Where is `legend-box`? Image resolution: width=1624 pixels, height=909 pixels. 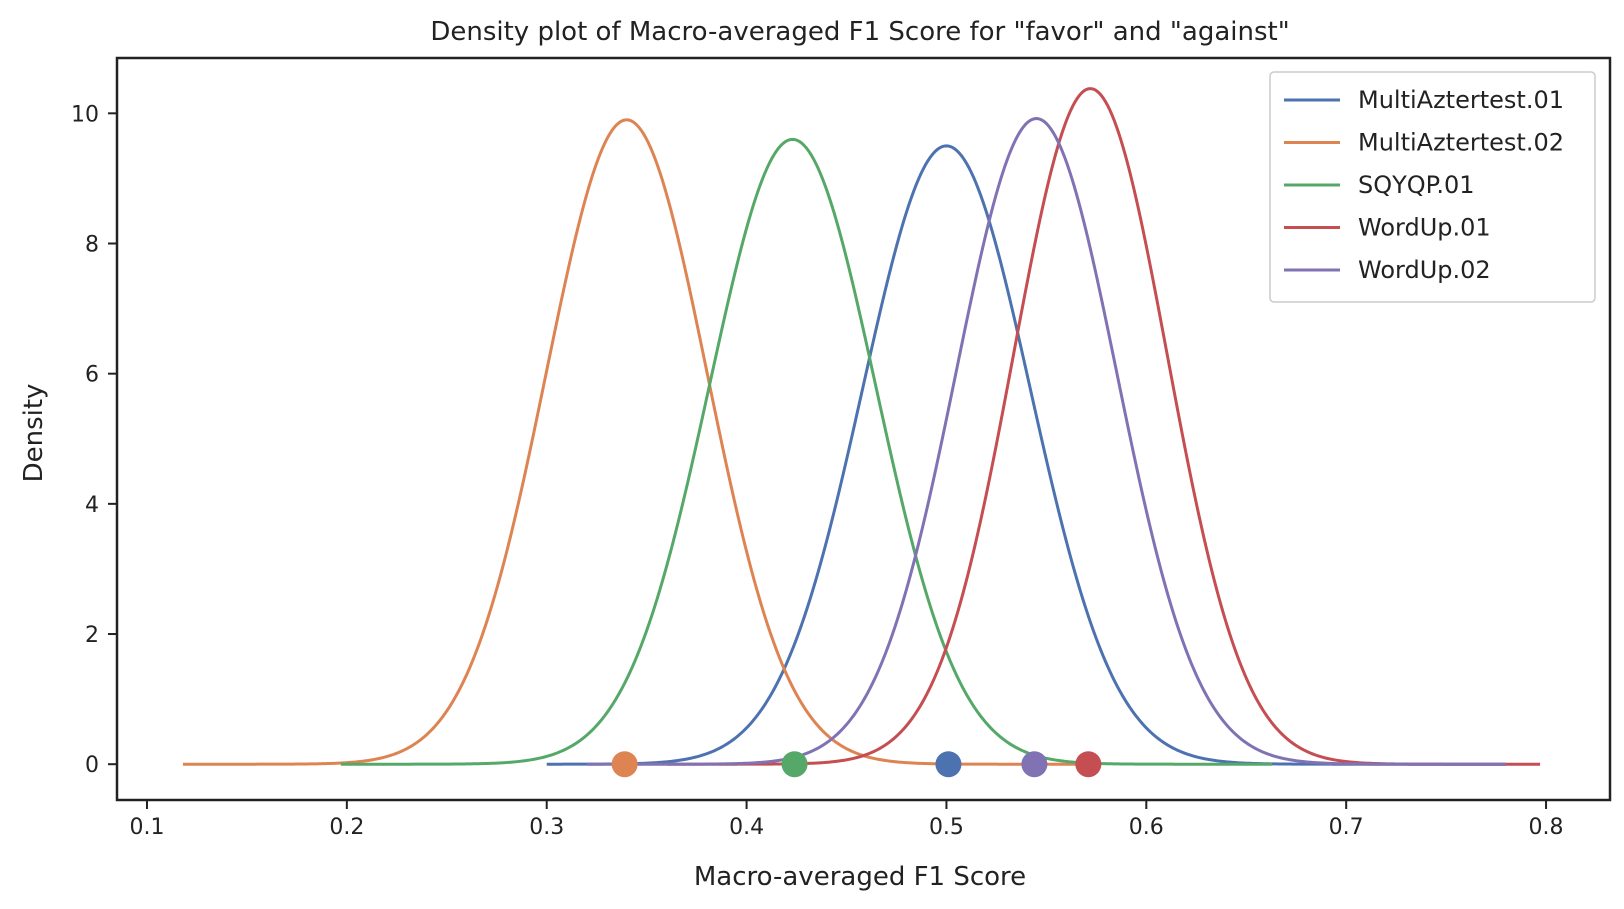
legend-box is located at coordinates (1432, 187).